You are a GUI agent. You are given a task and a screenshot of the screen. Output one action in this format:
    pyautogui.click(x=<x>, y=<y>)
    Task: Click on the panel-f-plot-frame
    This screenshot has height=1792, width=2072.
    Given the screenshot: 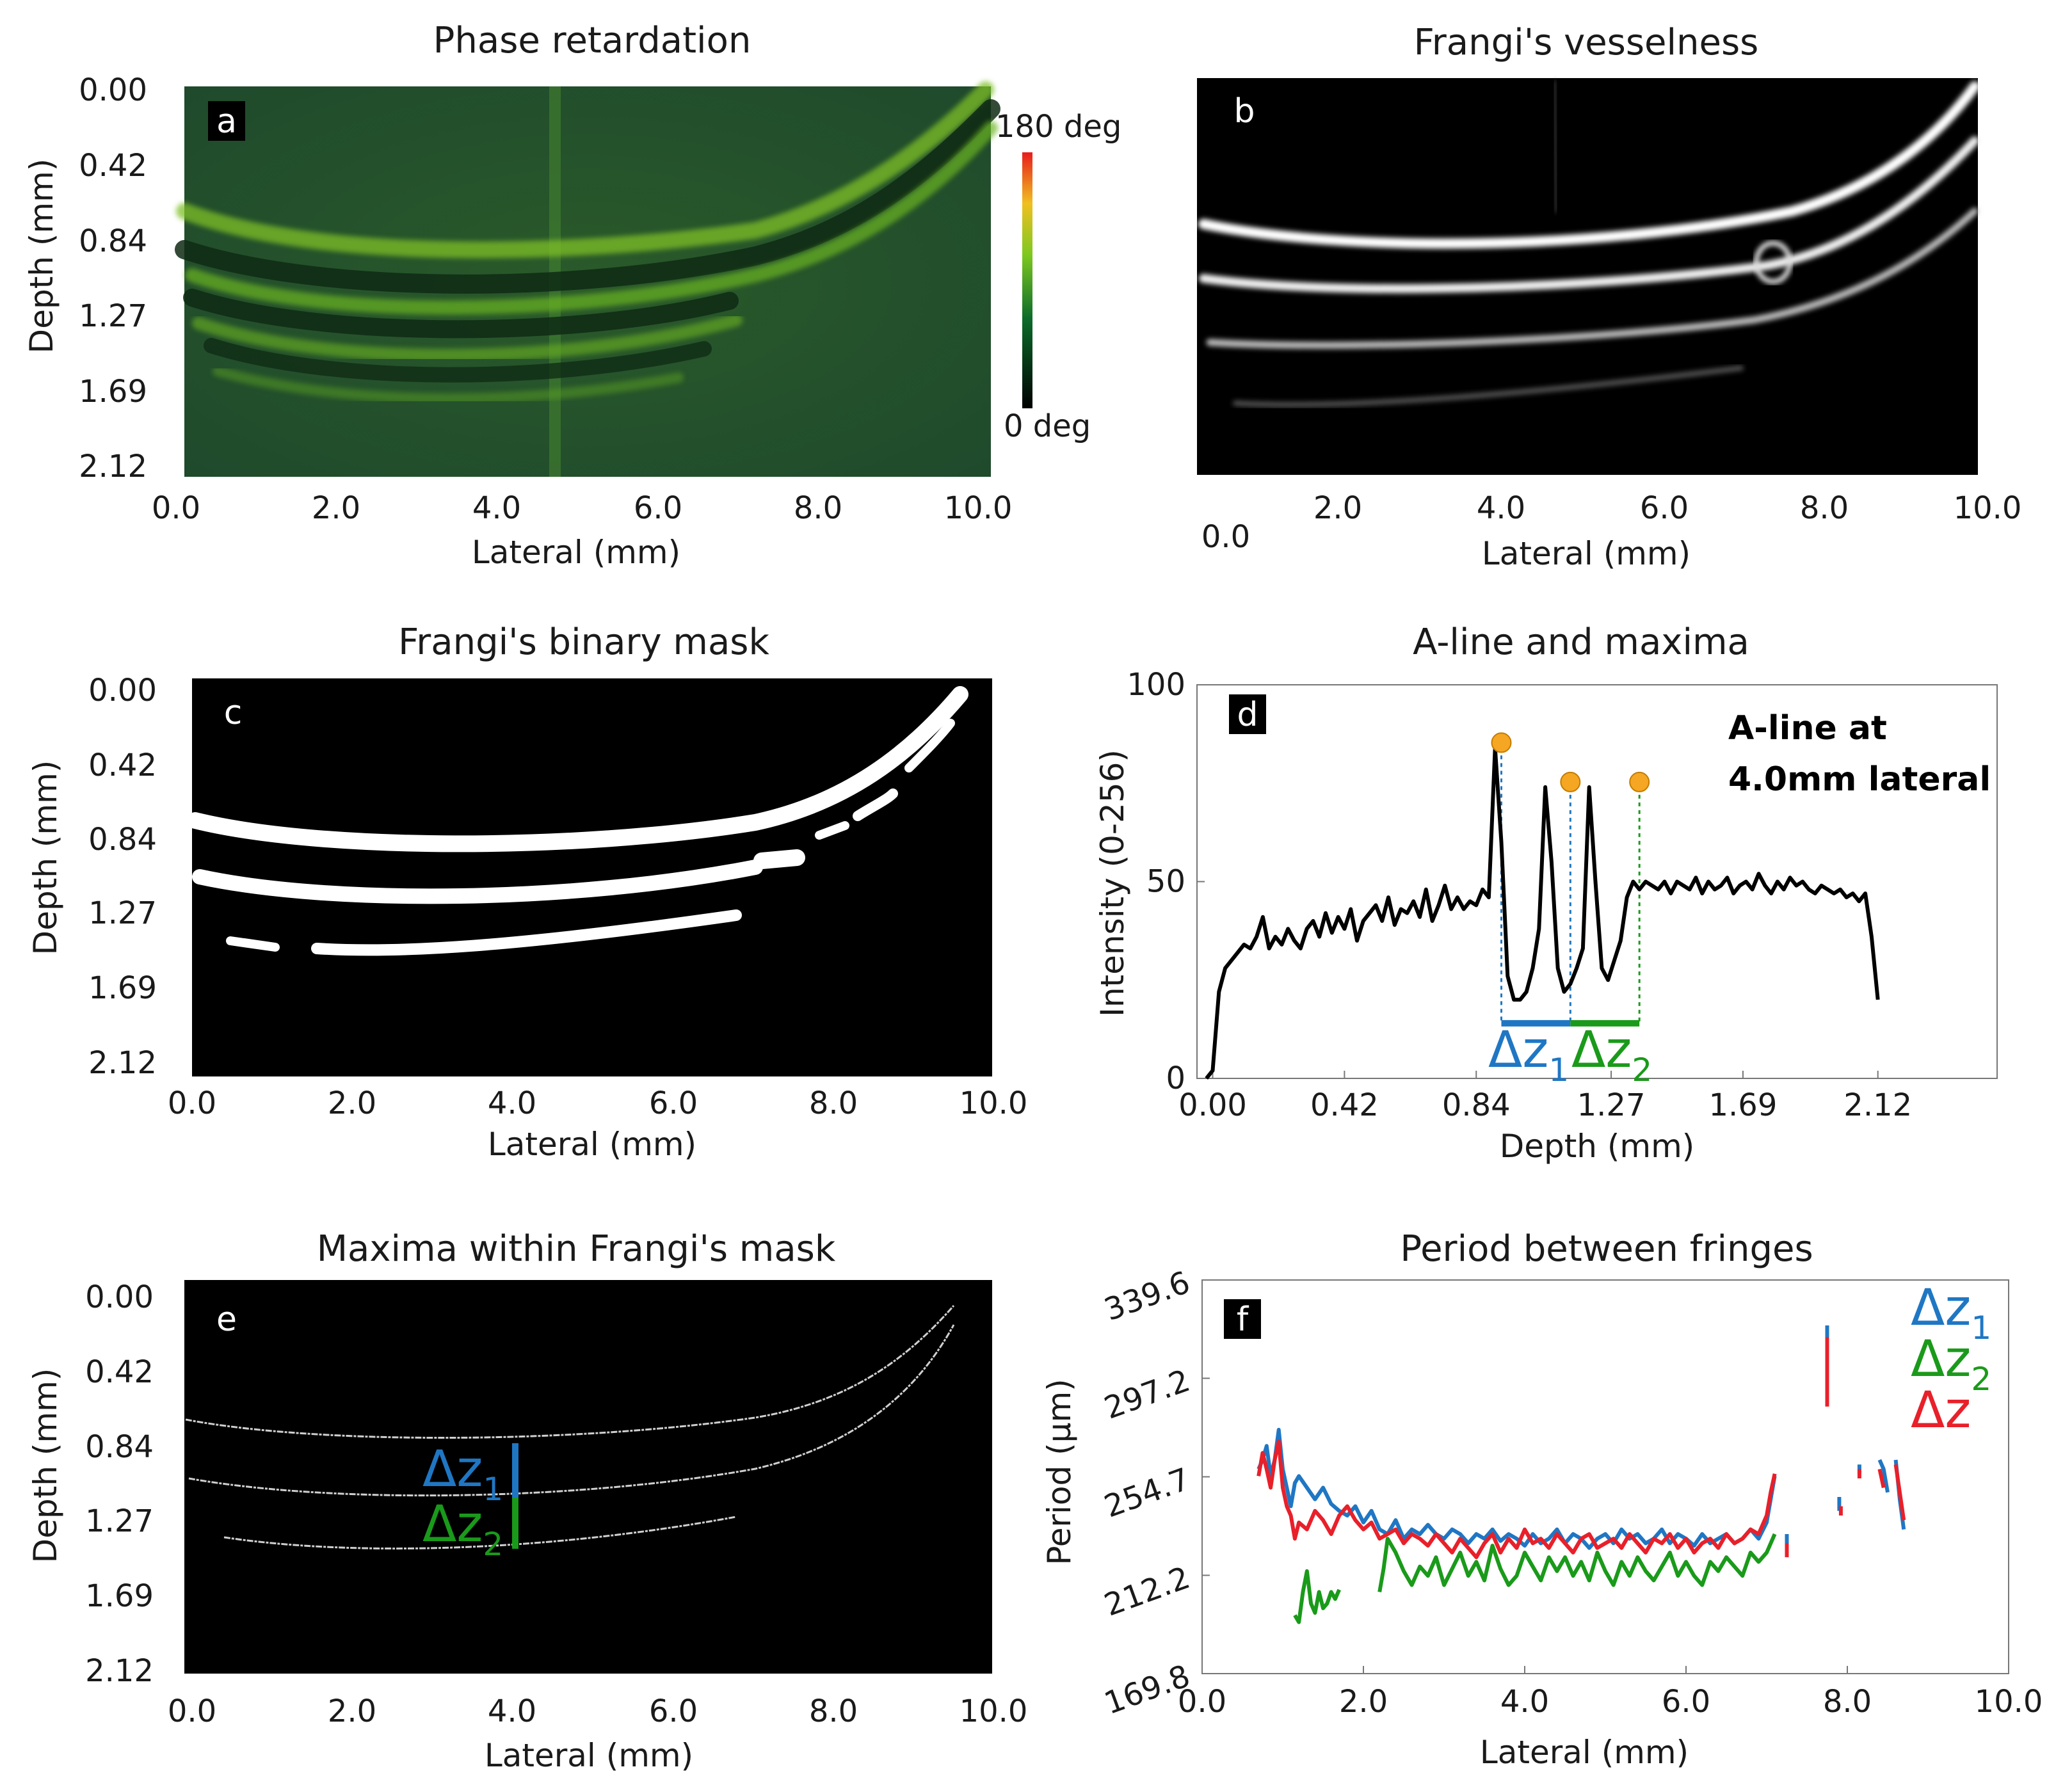 What is the action you would take?
    pyautogui.click(x=1605, y=1476)
    